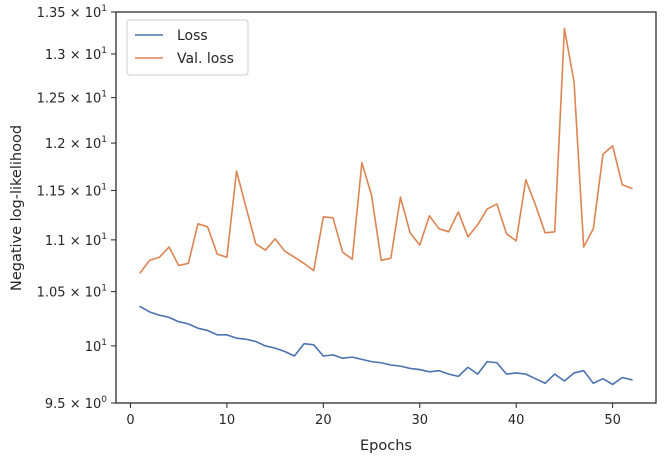  What do you see at coordinates (516, 420) in the screenshot?
I see `x-tick-label: 40` at bounding box center [516, 420].